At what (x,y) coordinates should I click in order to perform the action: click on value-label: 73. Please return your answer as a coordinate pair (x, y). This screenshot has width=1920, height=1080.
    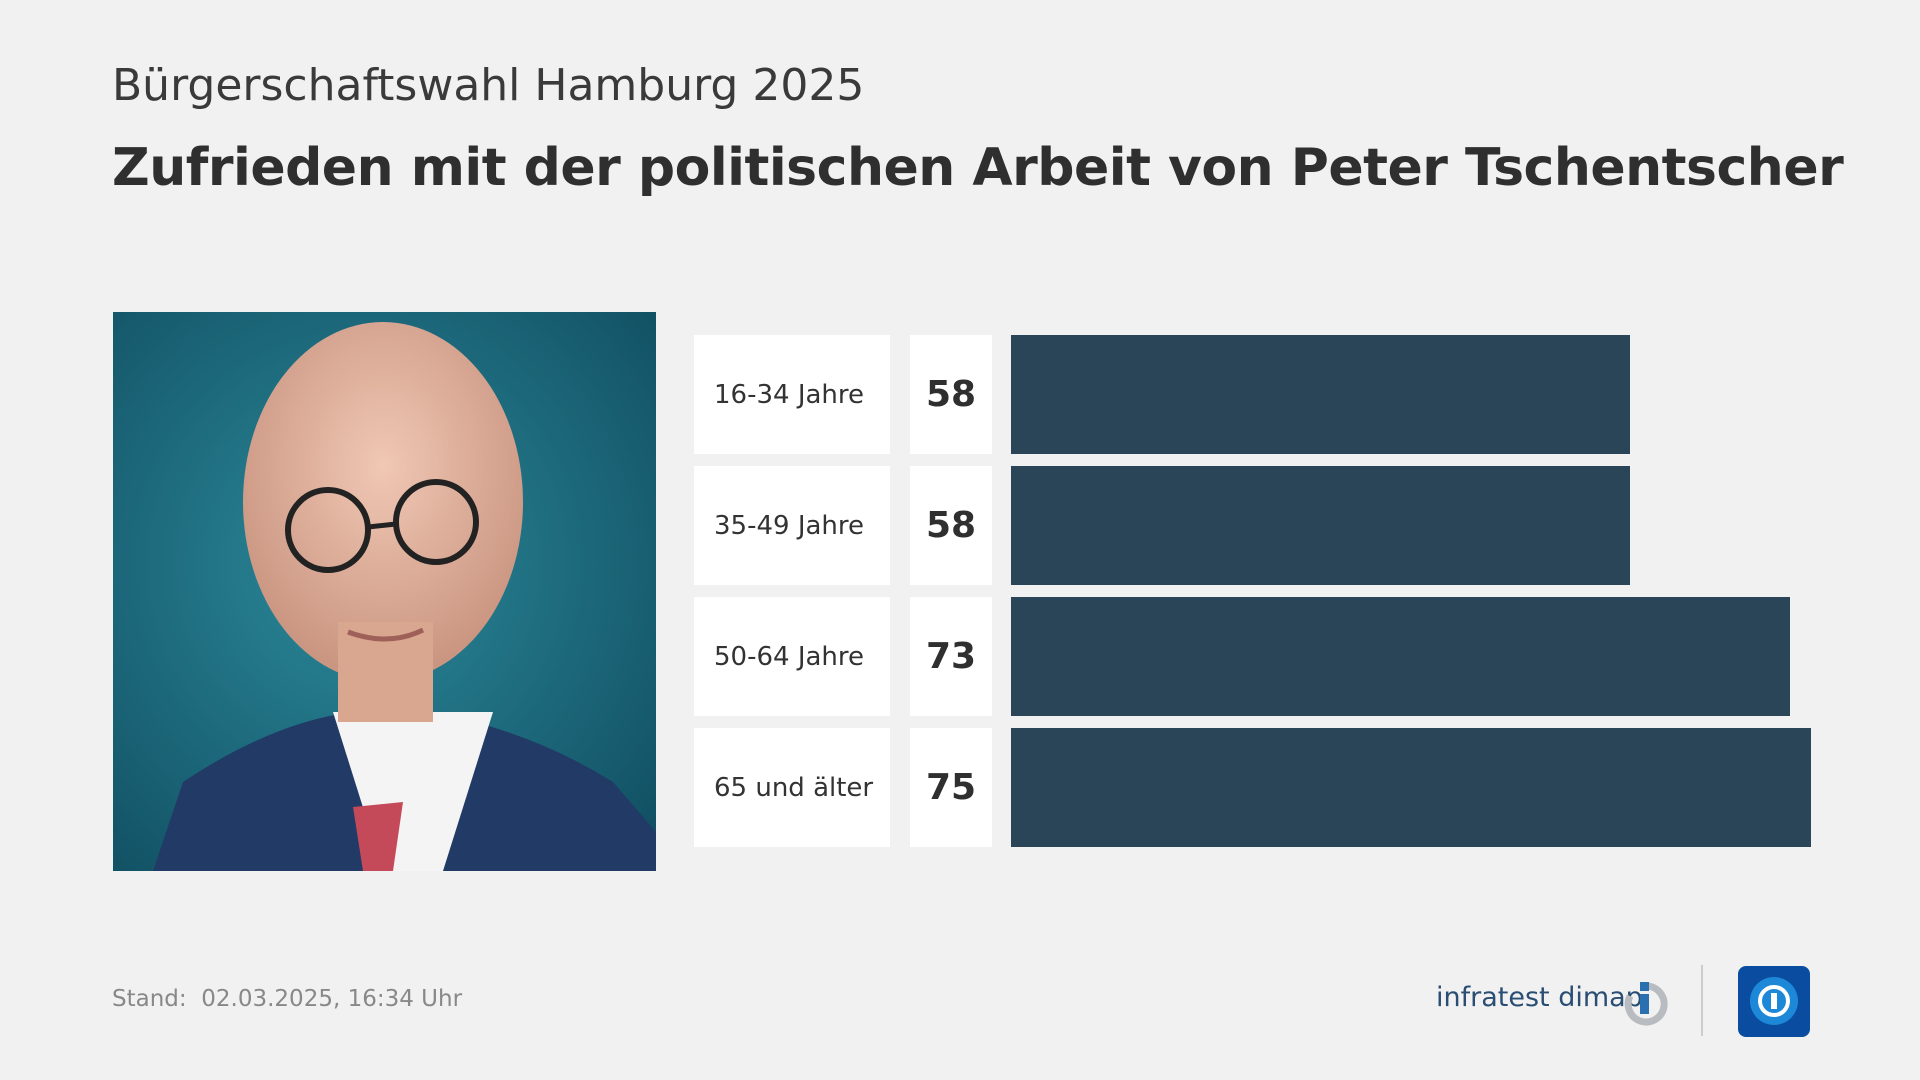
    Looking at the image, I should click on (951, 656).